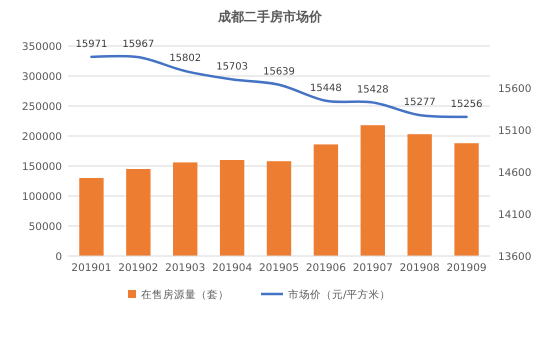  Describe the element at coordinates (420, 102) in the screenshot. I see `data-label: 15277` at that location.